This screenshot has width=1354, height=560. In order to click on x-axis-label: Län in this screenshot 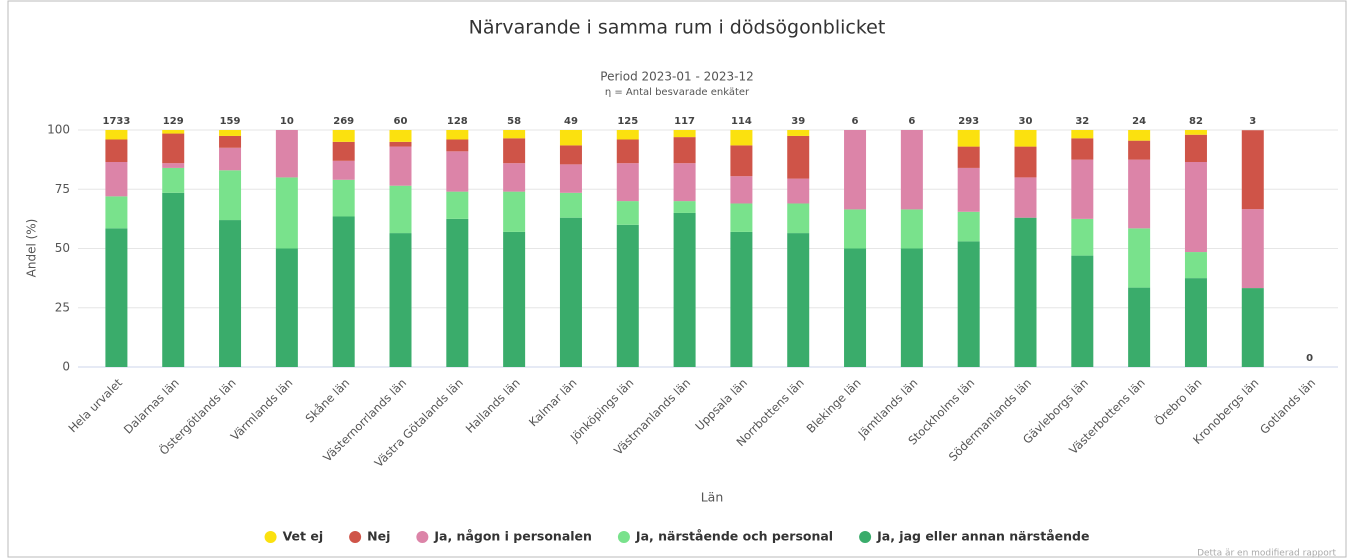, I will do `click(712, 497)`.